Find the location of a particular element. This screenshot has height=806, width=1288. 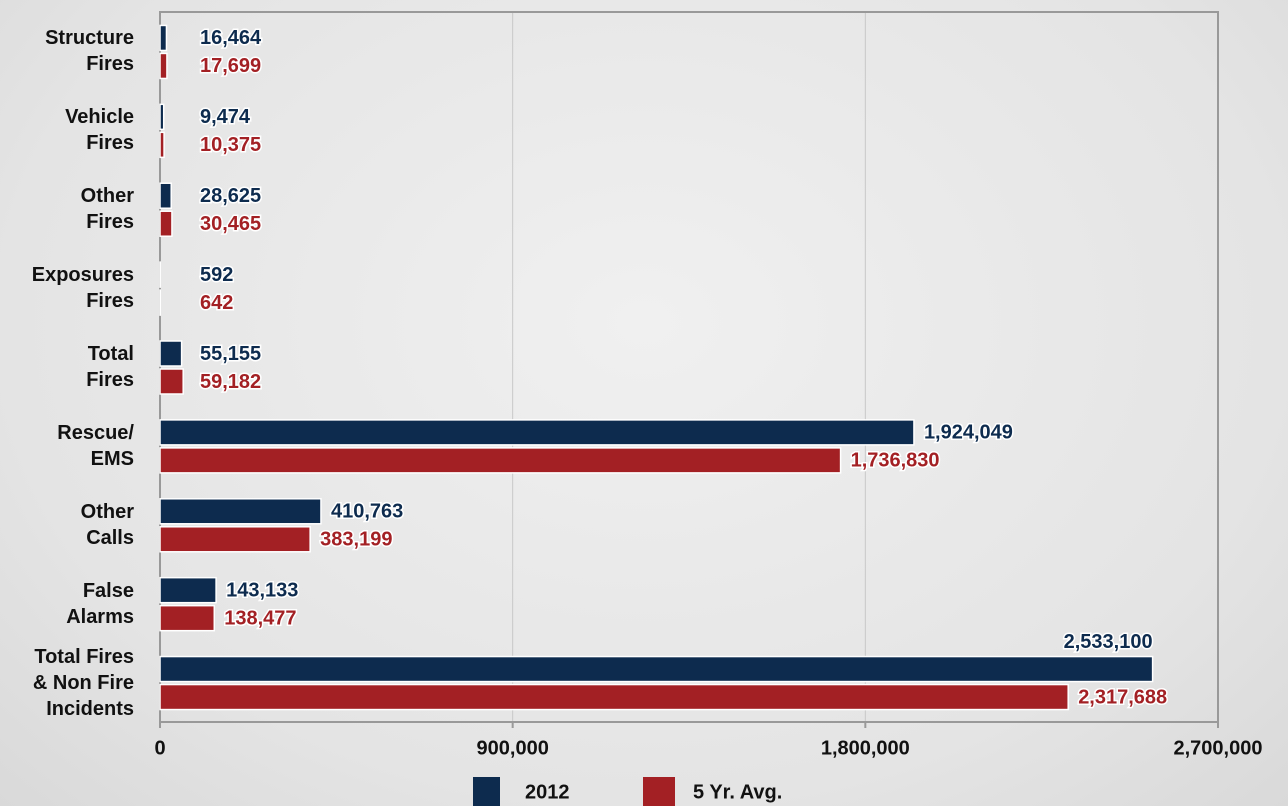

value-label: 1,736,830 is located at coordinates (895, 461).